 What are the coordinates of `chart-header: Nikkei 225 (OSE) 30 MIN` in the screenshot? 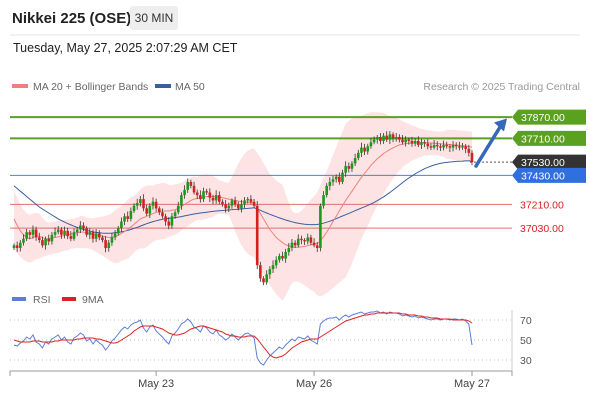 It's located at (295, 18).